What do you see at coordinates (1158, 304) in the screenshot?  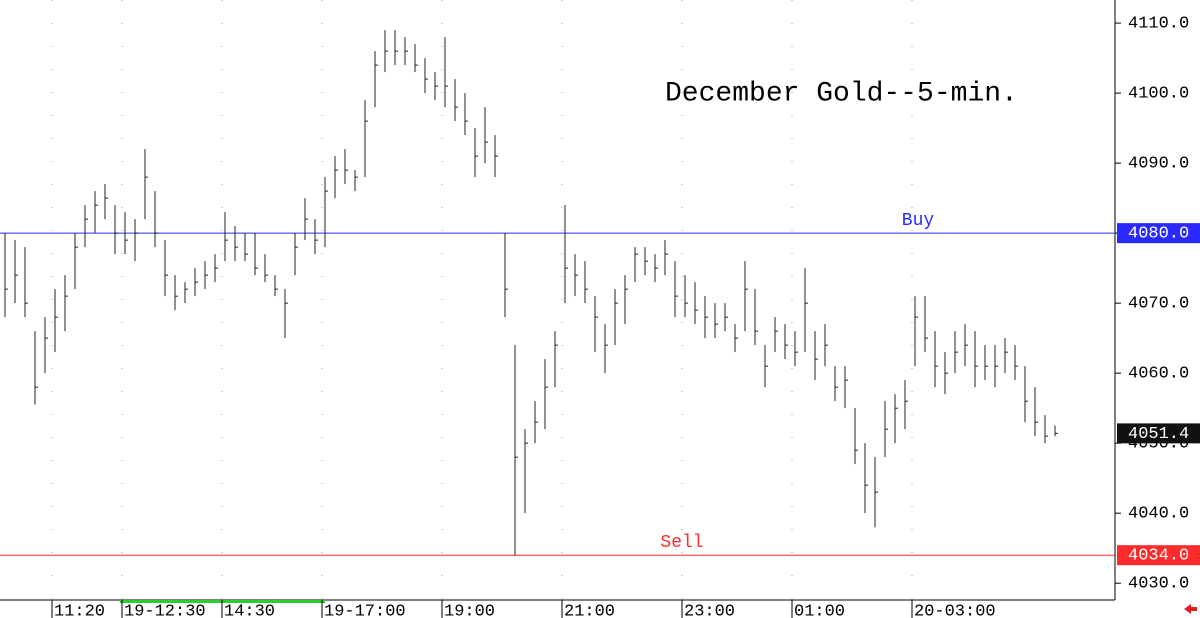 I see `y-tick-label: 4070.0` at bounding box center [1158, 304].